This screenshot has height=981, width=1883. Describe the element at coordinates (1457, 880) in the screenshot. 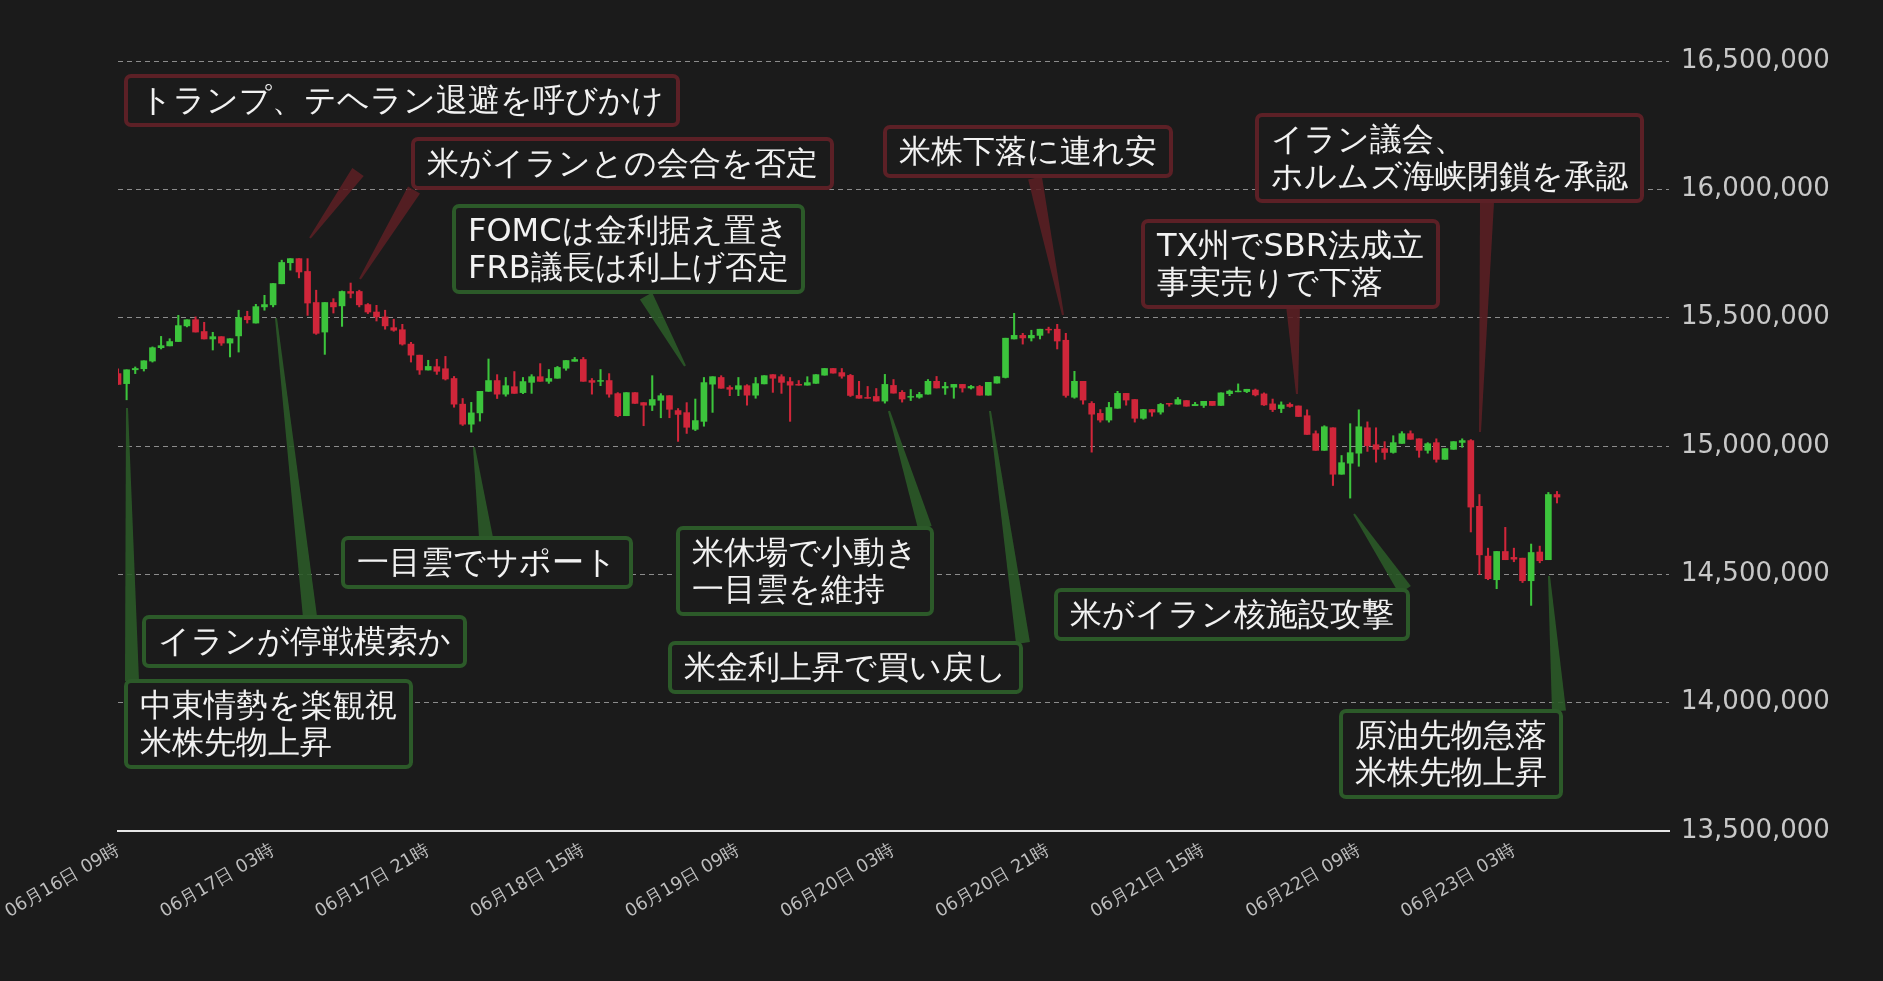

I see `x-tick-label: 06月23日 03時` at that location.